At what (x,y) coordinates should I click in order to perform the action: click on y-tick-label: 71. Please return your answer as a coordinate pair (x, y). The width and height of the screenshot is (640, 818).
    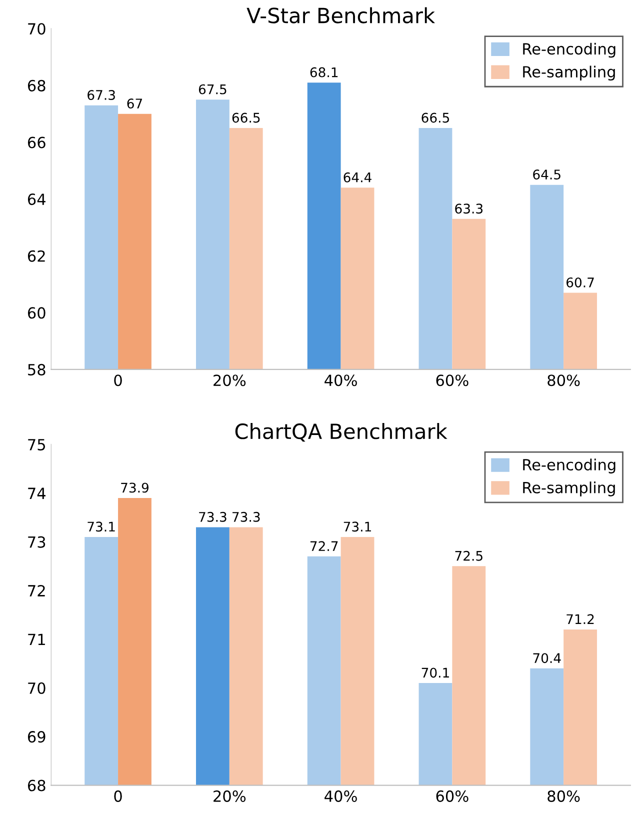
    Looking at the image, I should click on (36, 640).